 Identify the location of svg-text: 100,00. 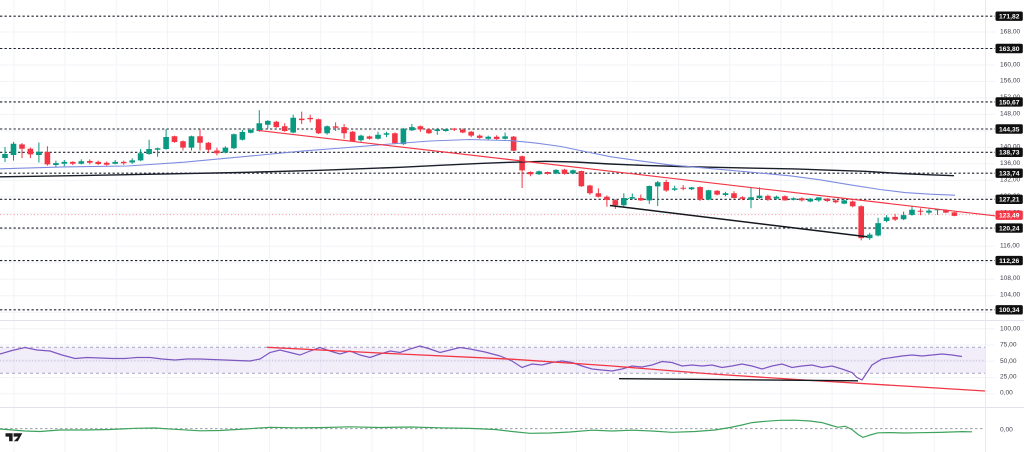
(1010, 328).